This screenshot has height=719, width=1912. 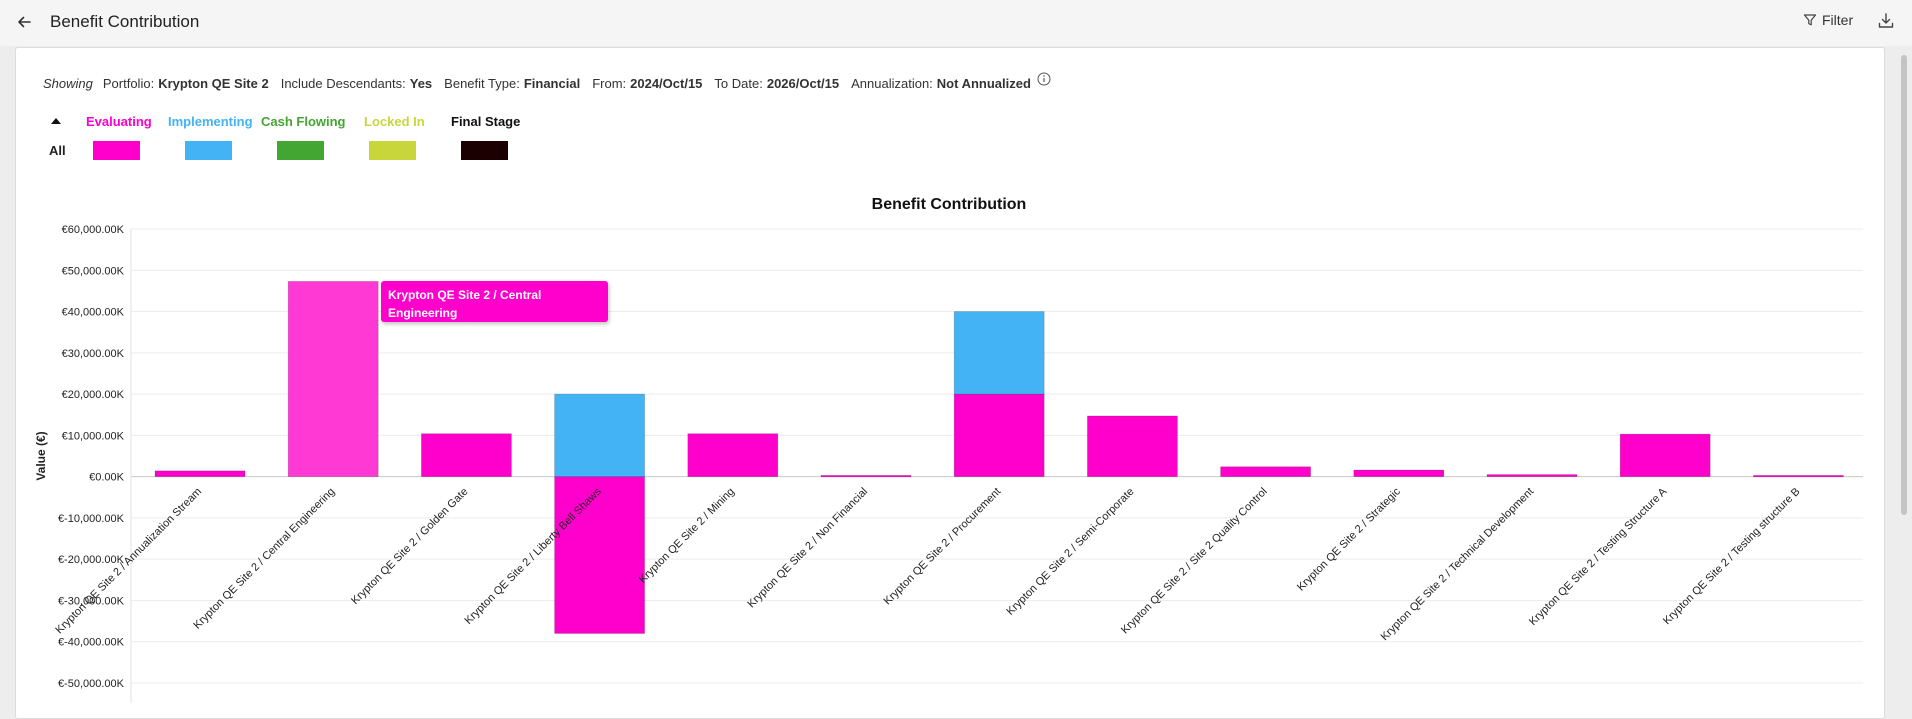 I want to click on export-button, so click(x=1887, y=22).